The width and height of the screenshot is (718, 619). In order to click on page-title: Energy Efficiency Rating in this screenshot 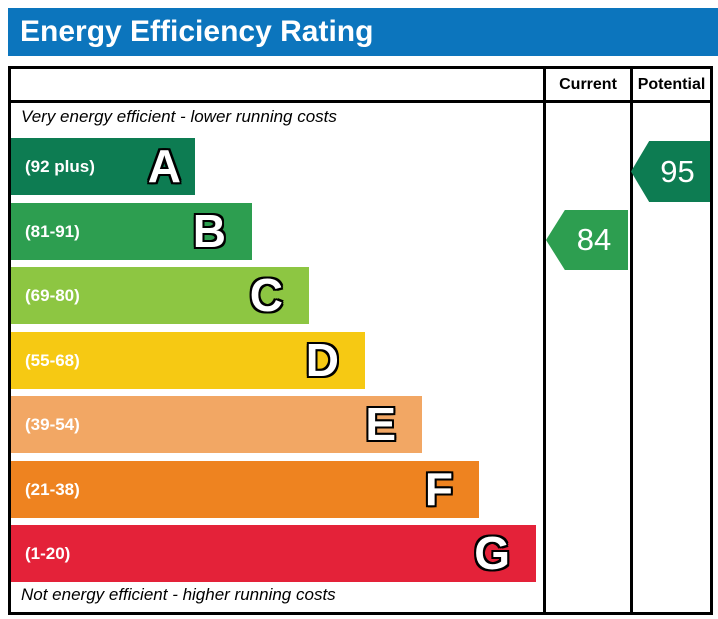, I will do `click(197, 31)`.